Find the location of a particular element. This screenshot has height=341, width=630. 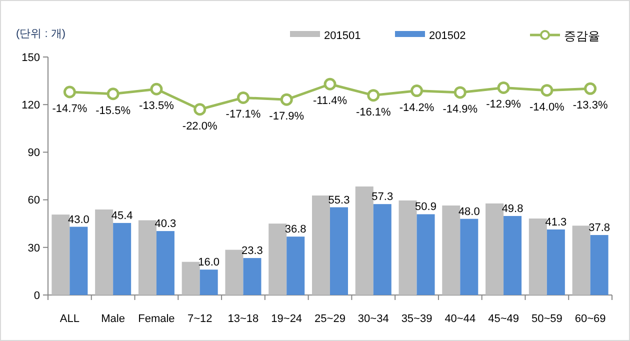

data-label: 50.9 is located at coordinates (425, 207).